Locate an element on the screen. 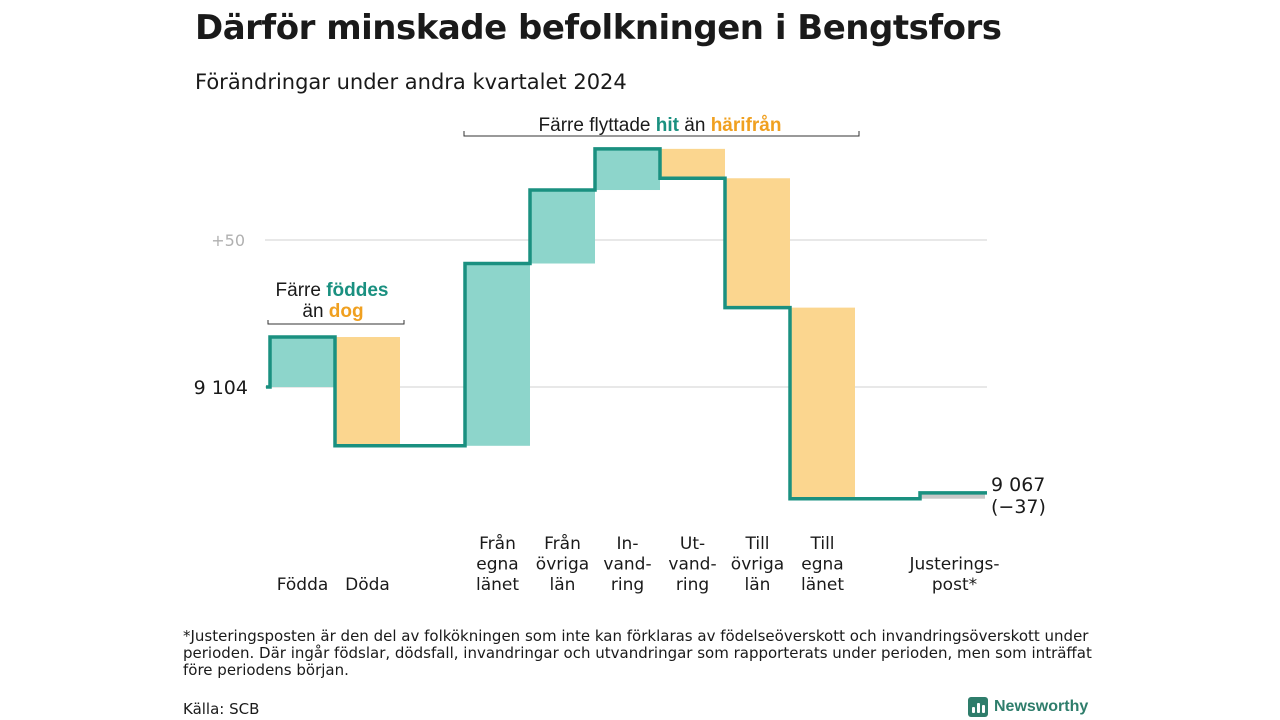 The image size is (1280, 720). end-value-label: 9 067 is located at coordinates (1018, 485).